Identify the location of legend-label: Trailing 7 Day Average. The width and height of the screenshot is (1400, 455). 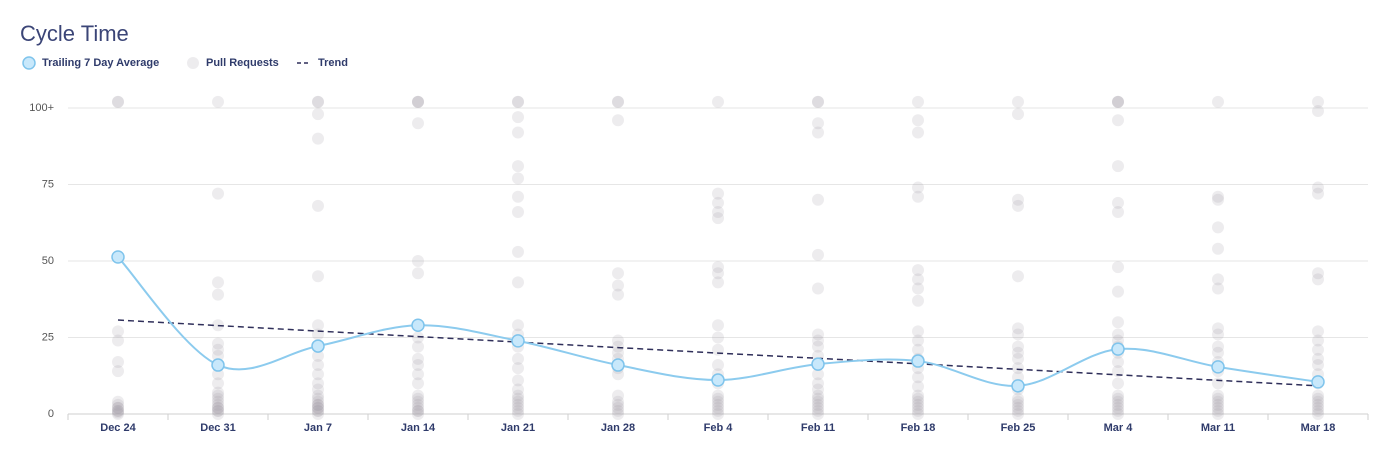
(100, 63).